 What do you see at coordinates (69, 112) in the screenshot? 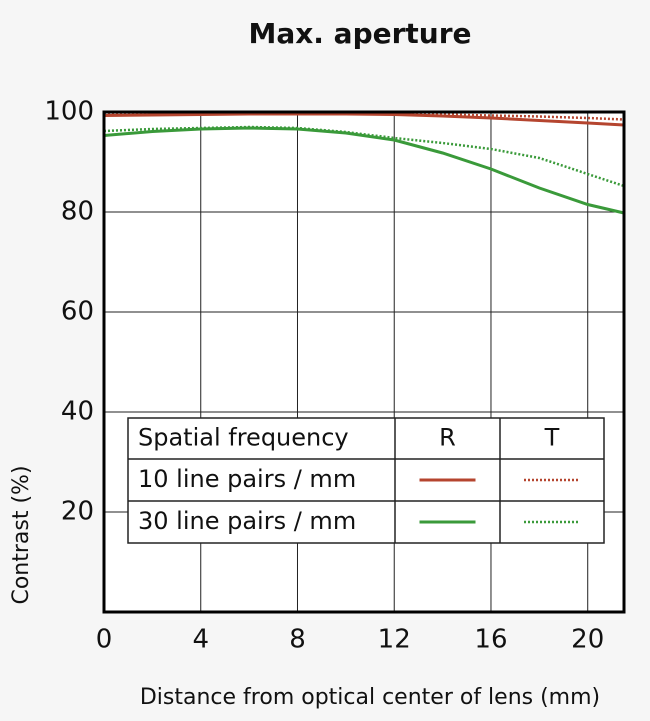
I see `y-tick-label: 100` at bounding box center [69, 112].